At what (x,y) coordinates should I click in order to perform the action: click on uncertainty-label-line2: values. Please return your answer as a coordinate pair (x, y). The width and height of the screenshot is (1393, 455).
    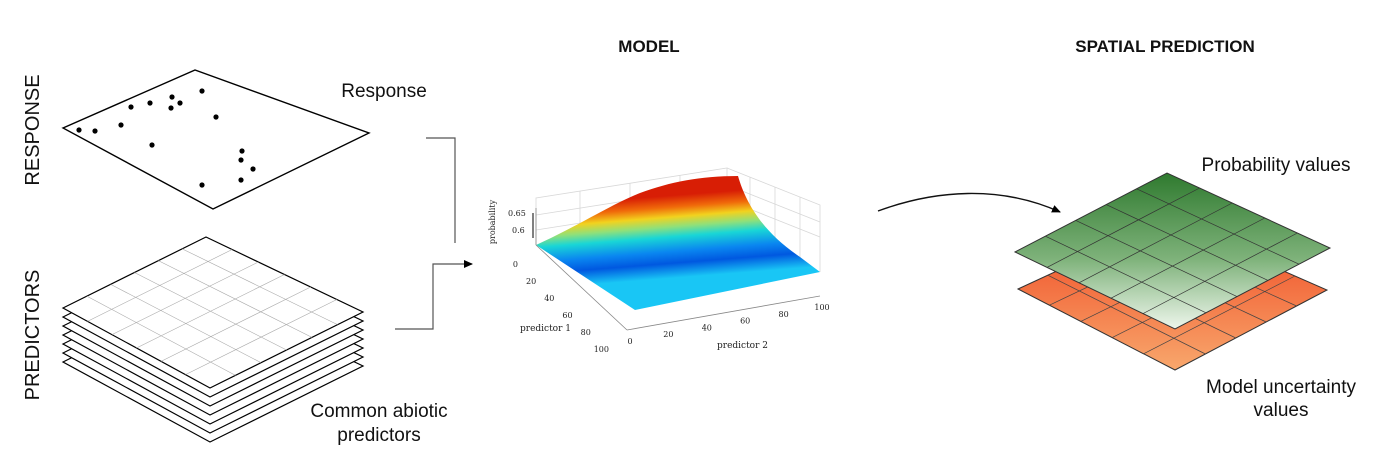
    Looking at the image, I should click on (1281, 410).